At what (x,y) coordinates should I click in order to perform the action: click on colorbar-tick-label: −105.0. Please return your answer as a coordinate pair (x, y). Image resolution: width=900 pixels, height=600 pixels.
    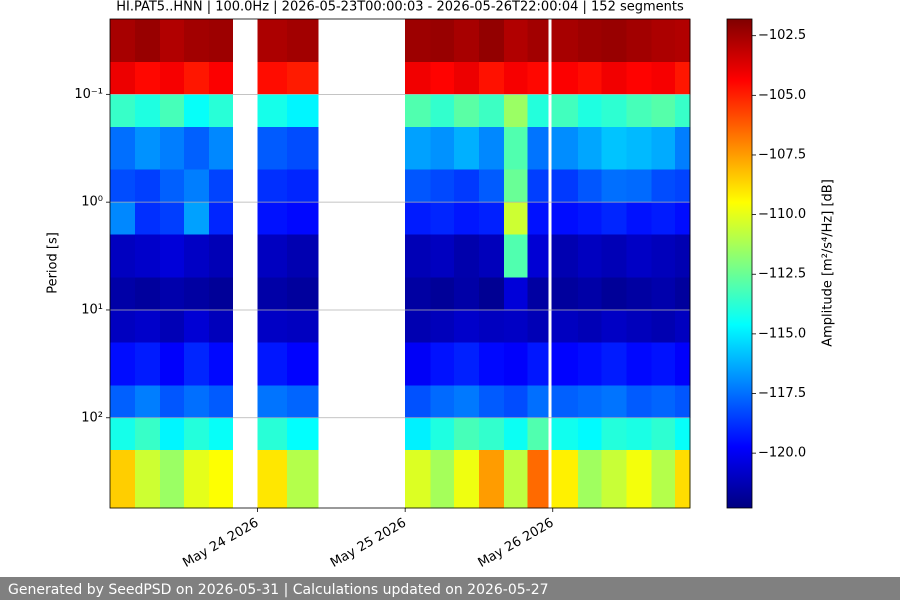
    Looking at the image, I should click on (782, 95).